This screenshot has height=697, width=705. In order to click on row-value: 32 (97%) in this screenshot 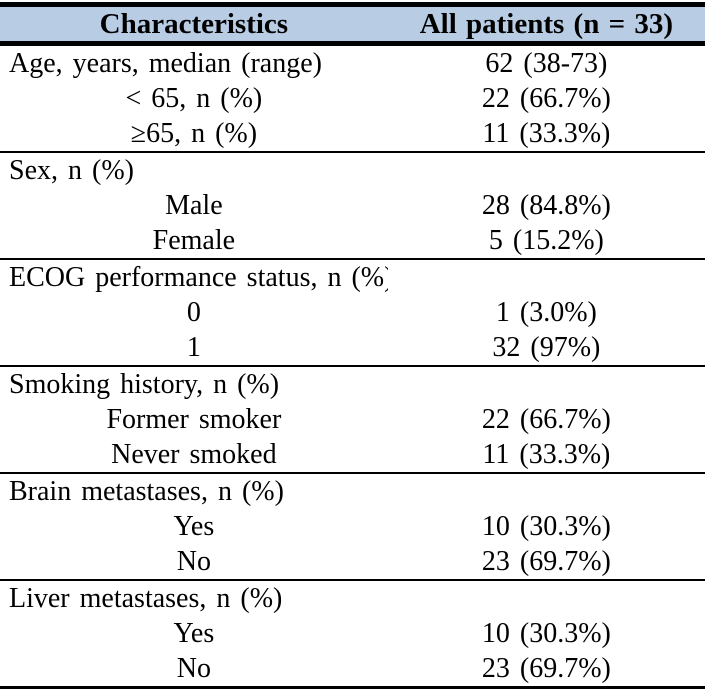, I will do `click(546, 347)`.